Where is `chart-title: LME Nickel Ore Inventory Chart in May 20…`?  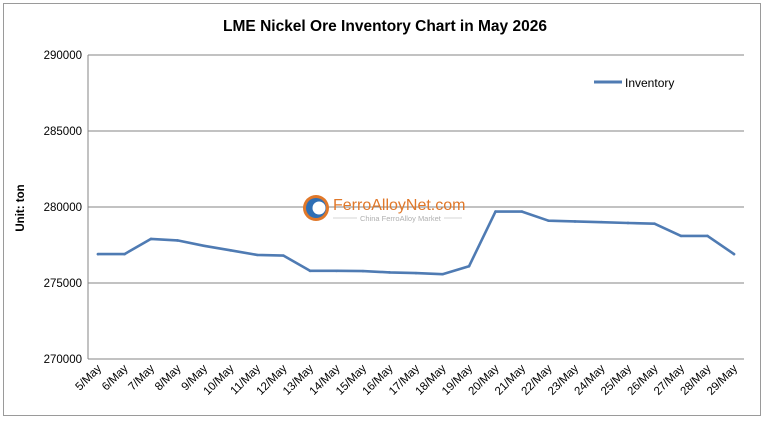
chart-title: LME Nickel Ore Inventory Chart in May 20… is located at coordinates (385, 26).